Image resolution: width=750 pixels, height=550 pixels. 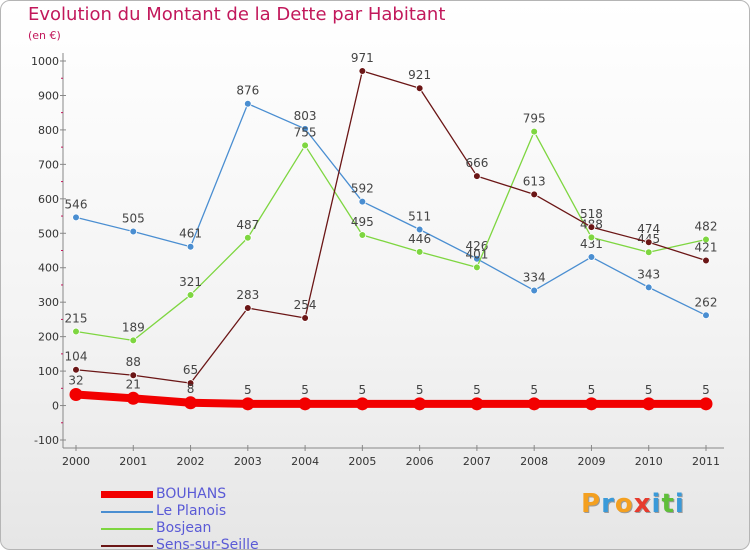 What do you see at coordinates (247, 225) in the screenshot?
I see `data-label-bosjean: 487` at bounding box center [247, 225].